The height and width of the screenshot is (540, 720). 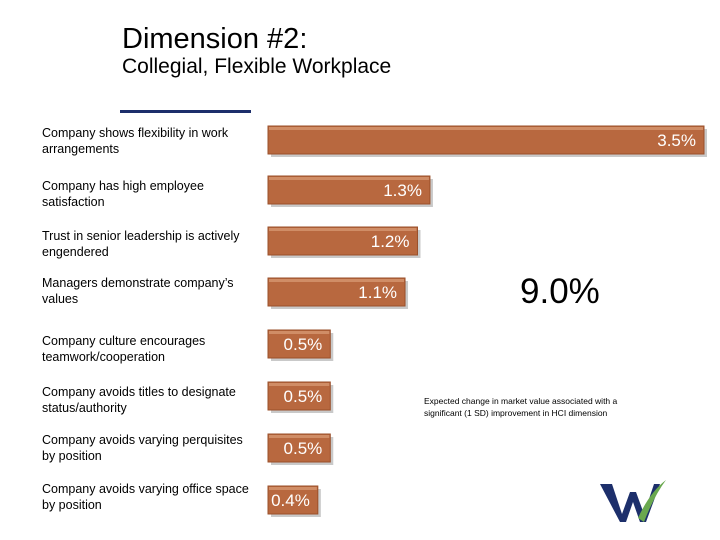 What do you see at coordinates (402, 190) in the screenshot?
I see `bar-value-label: 1.3%` at bounding box center [402, 190].